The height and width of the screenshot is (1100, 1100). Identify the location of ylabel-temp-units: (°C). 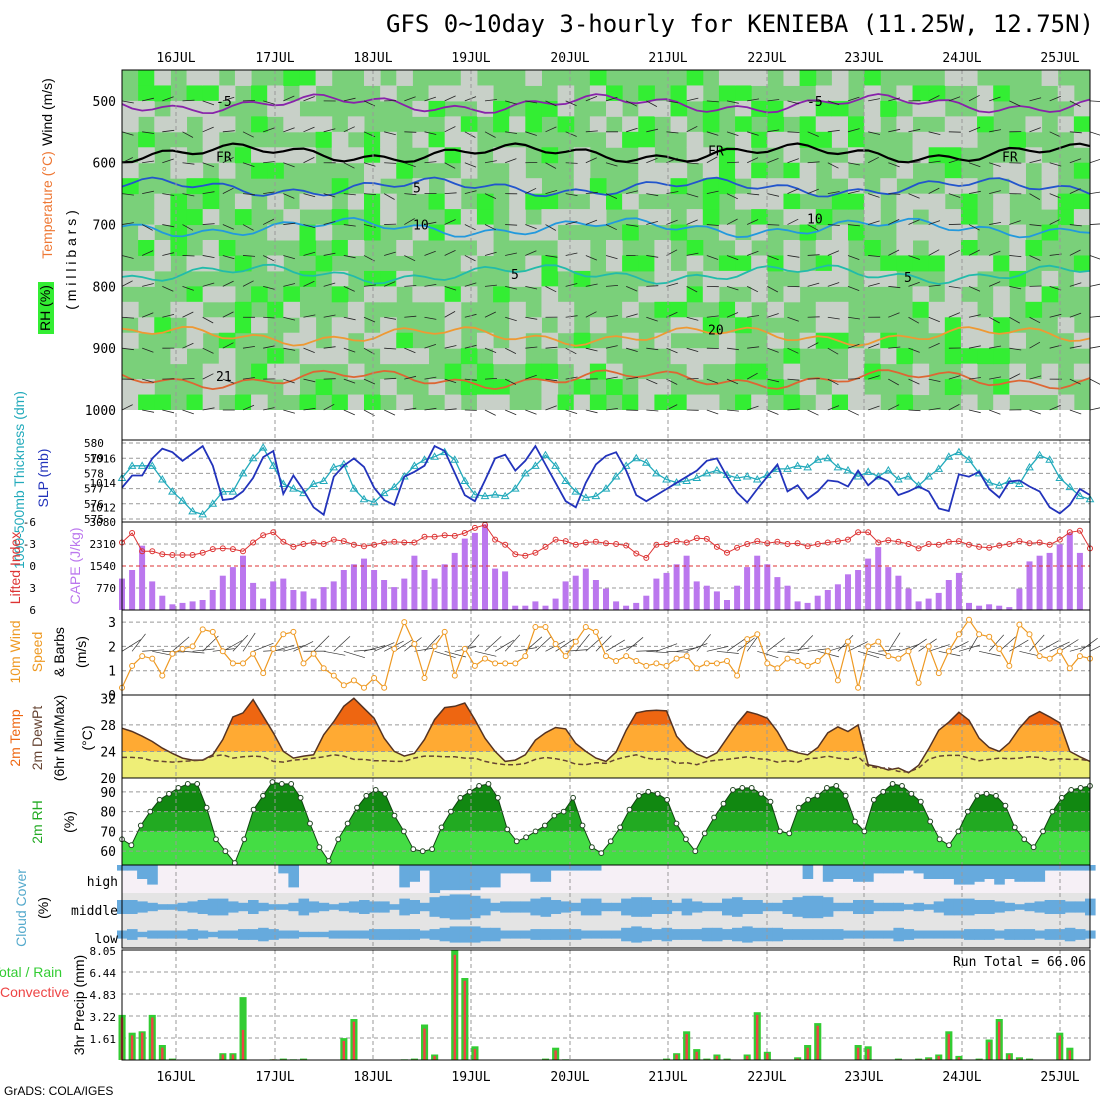
(87, 737).